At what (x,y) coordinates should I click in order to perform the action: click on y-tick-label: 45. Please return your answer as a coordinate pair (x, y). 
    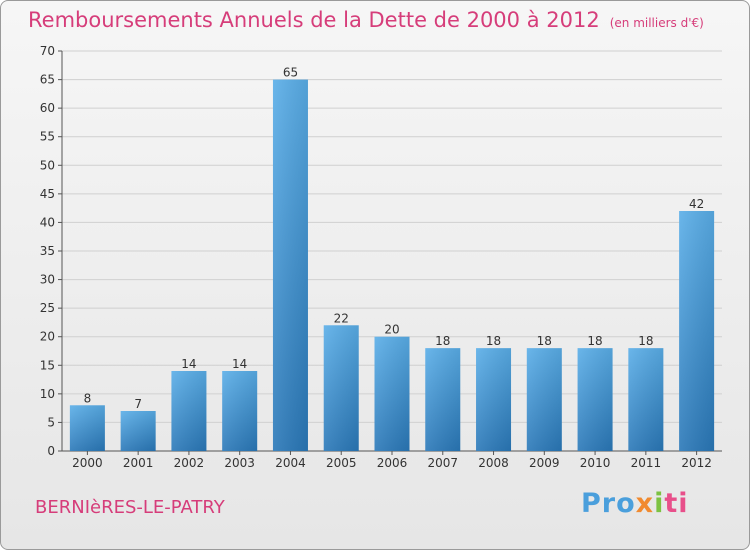
    Looking at the image, I should click on (47, 194).